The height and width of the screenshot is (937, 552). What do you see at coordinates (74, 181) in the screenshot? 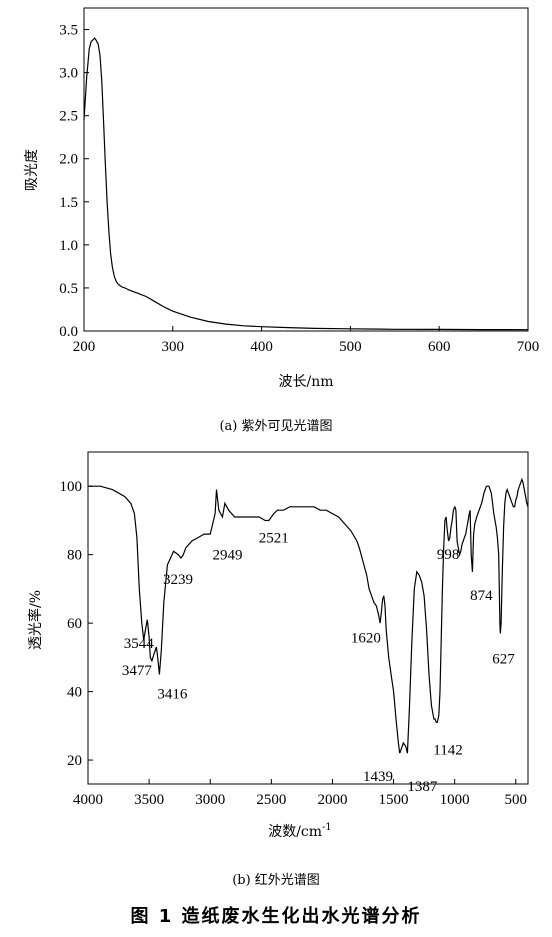
I see `uv-y-ticks: 0.0 0.5 1.0 1.5 2.0 2.5 3.0 3.5` at bounding box center [74, 181].